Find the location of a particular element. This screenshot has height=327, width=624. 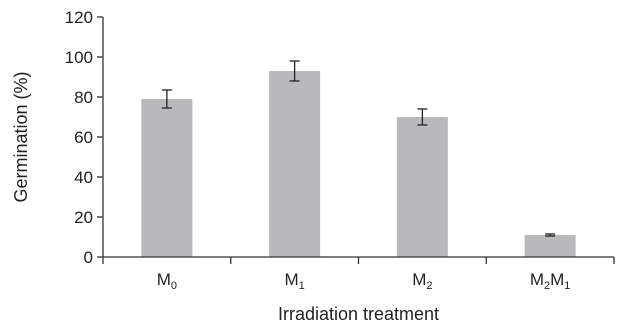

y-tick-label: 0 is located at coordinates (88, 257).